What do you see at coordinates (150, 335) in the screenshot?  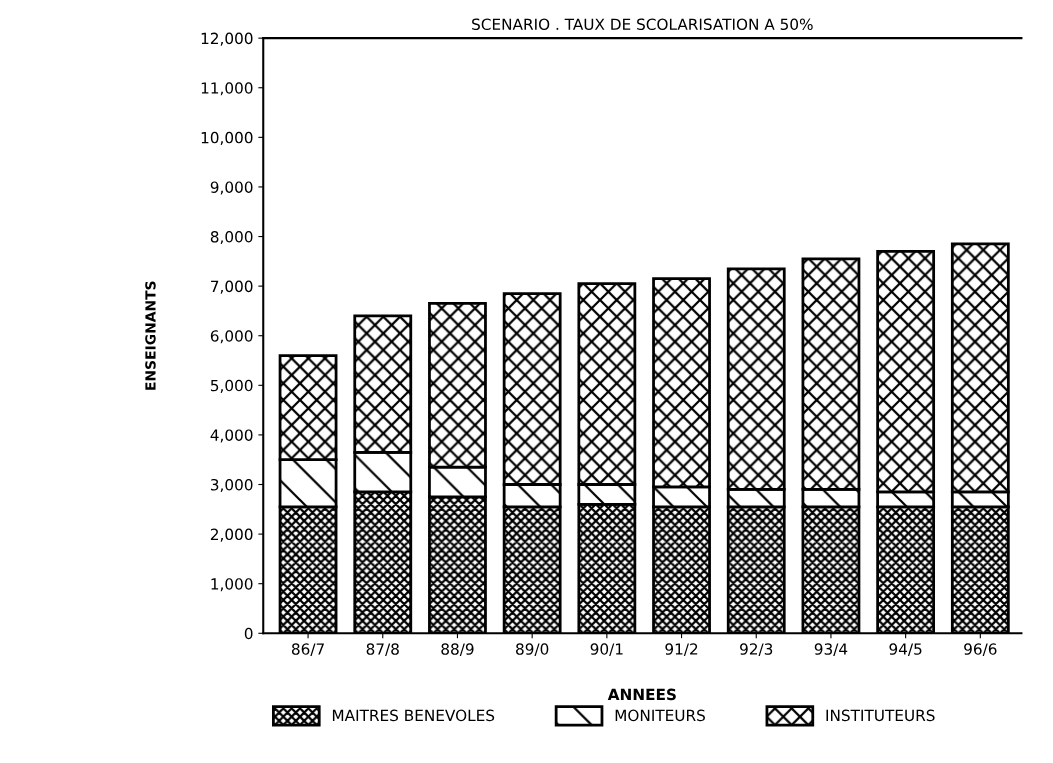 I see `y-axis-title: ENSEIGNANTS` at bounding box center [150, 335].